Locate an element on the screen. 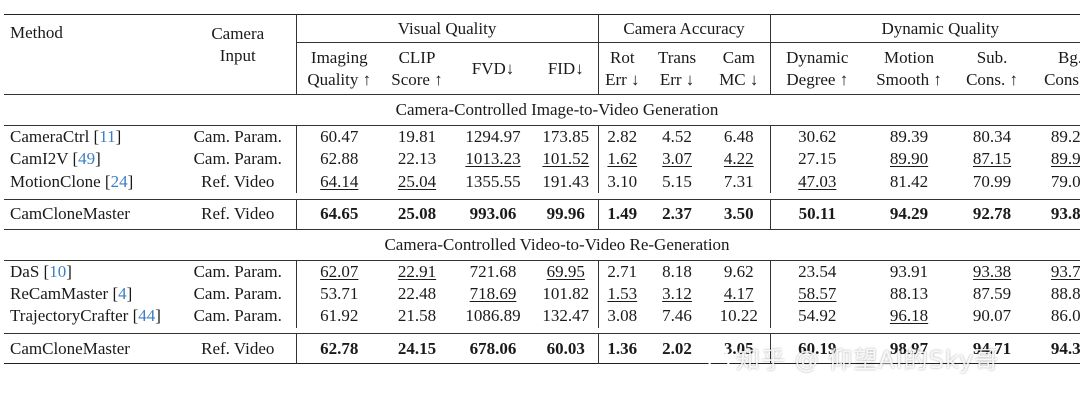 The height and width of the screenshot is (401, 1080). metric-value: 4.22 is located at coordinates (739, 159).